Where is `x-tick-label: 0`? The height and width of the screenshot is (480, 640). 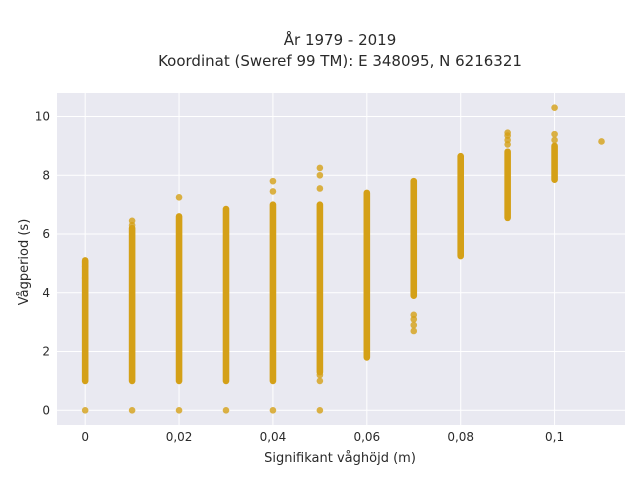
x-tick-label: 0 is located at coordinates (85, 437).